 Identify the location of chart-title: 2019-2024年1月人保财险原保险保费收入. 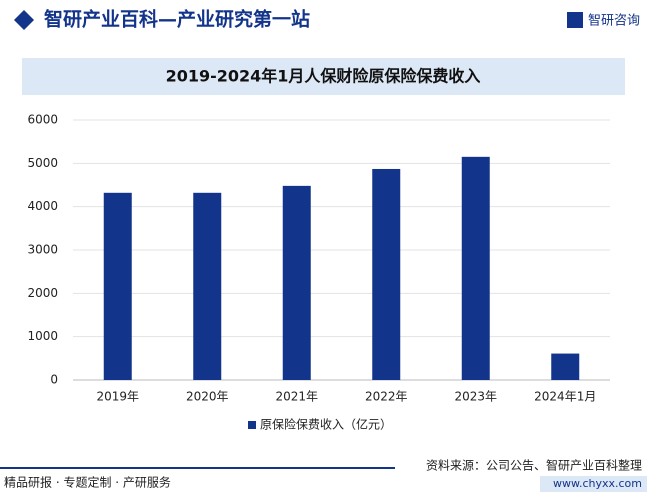
(323, 76).